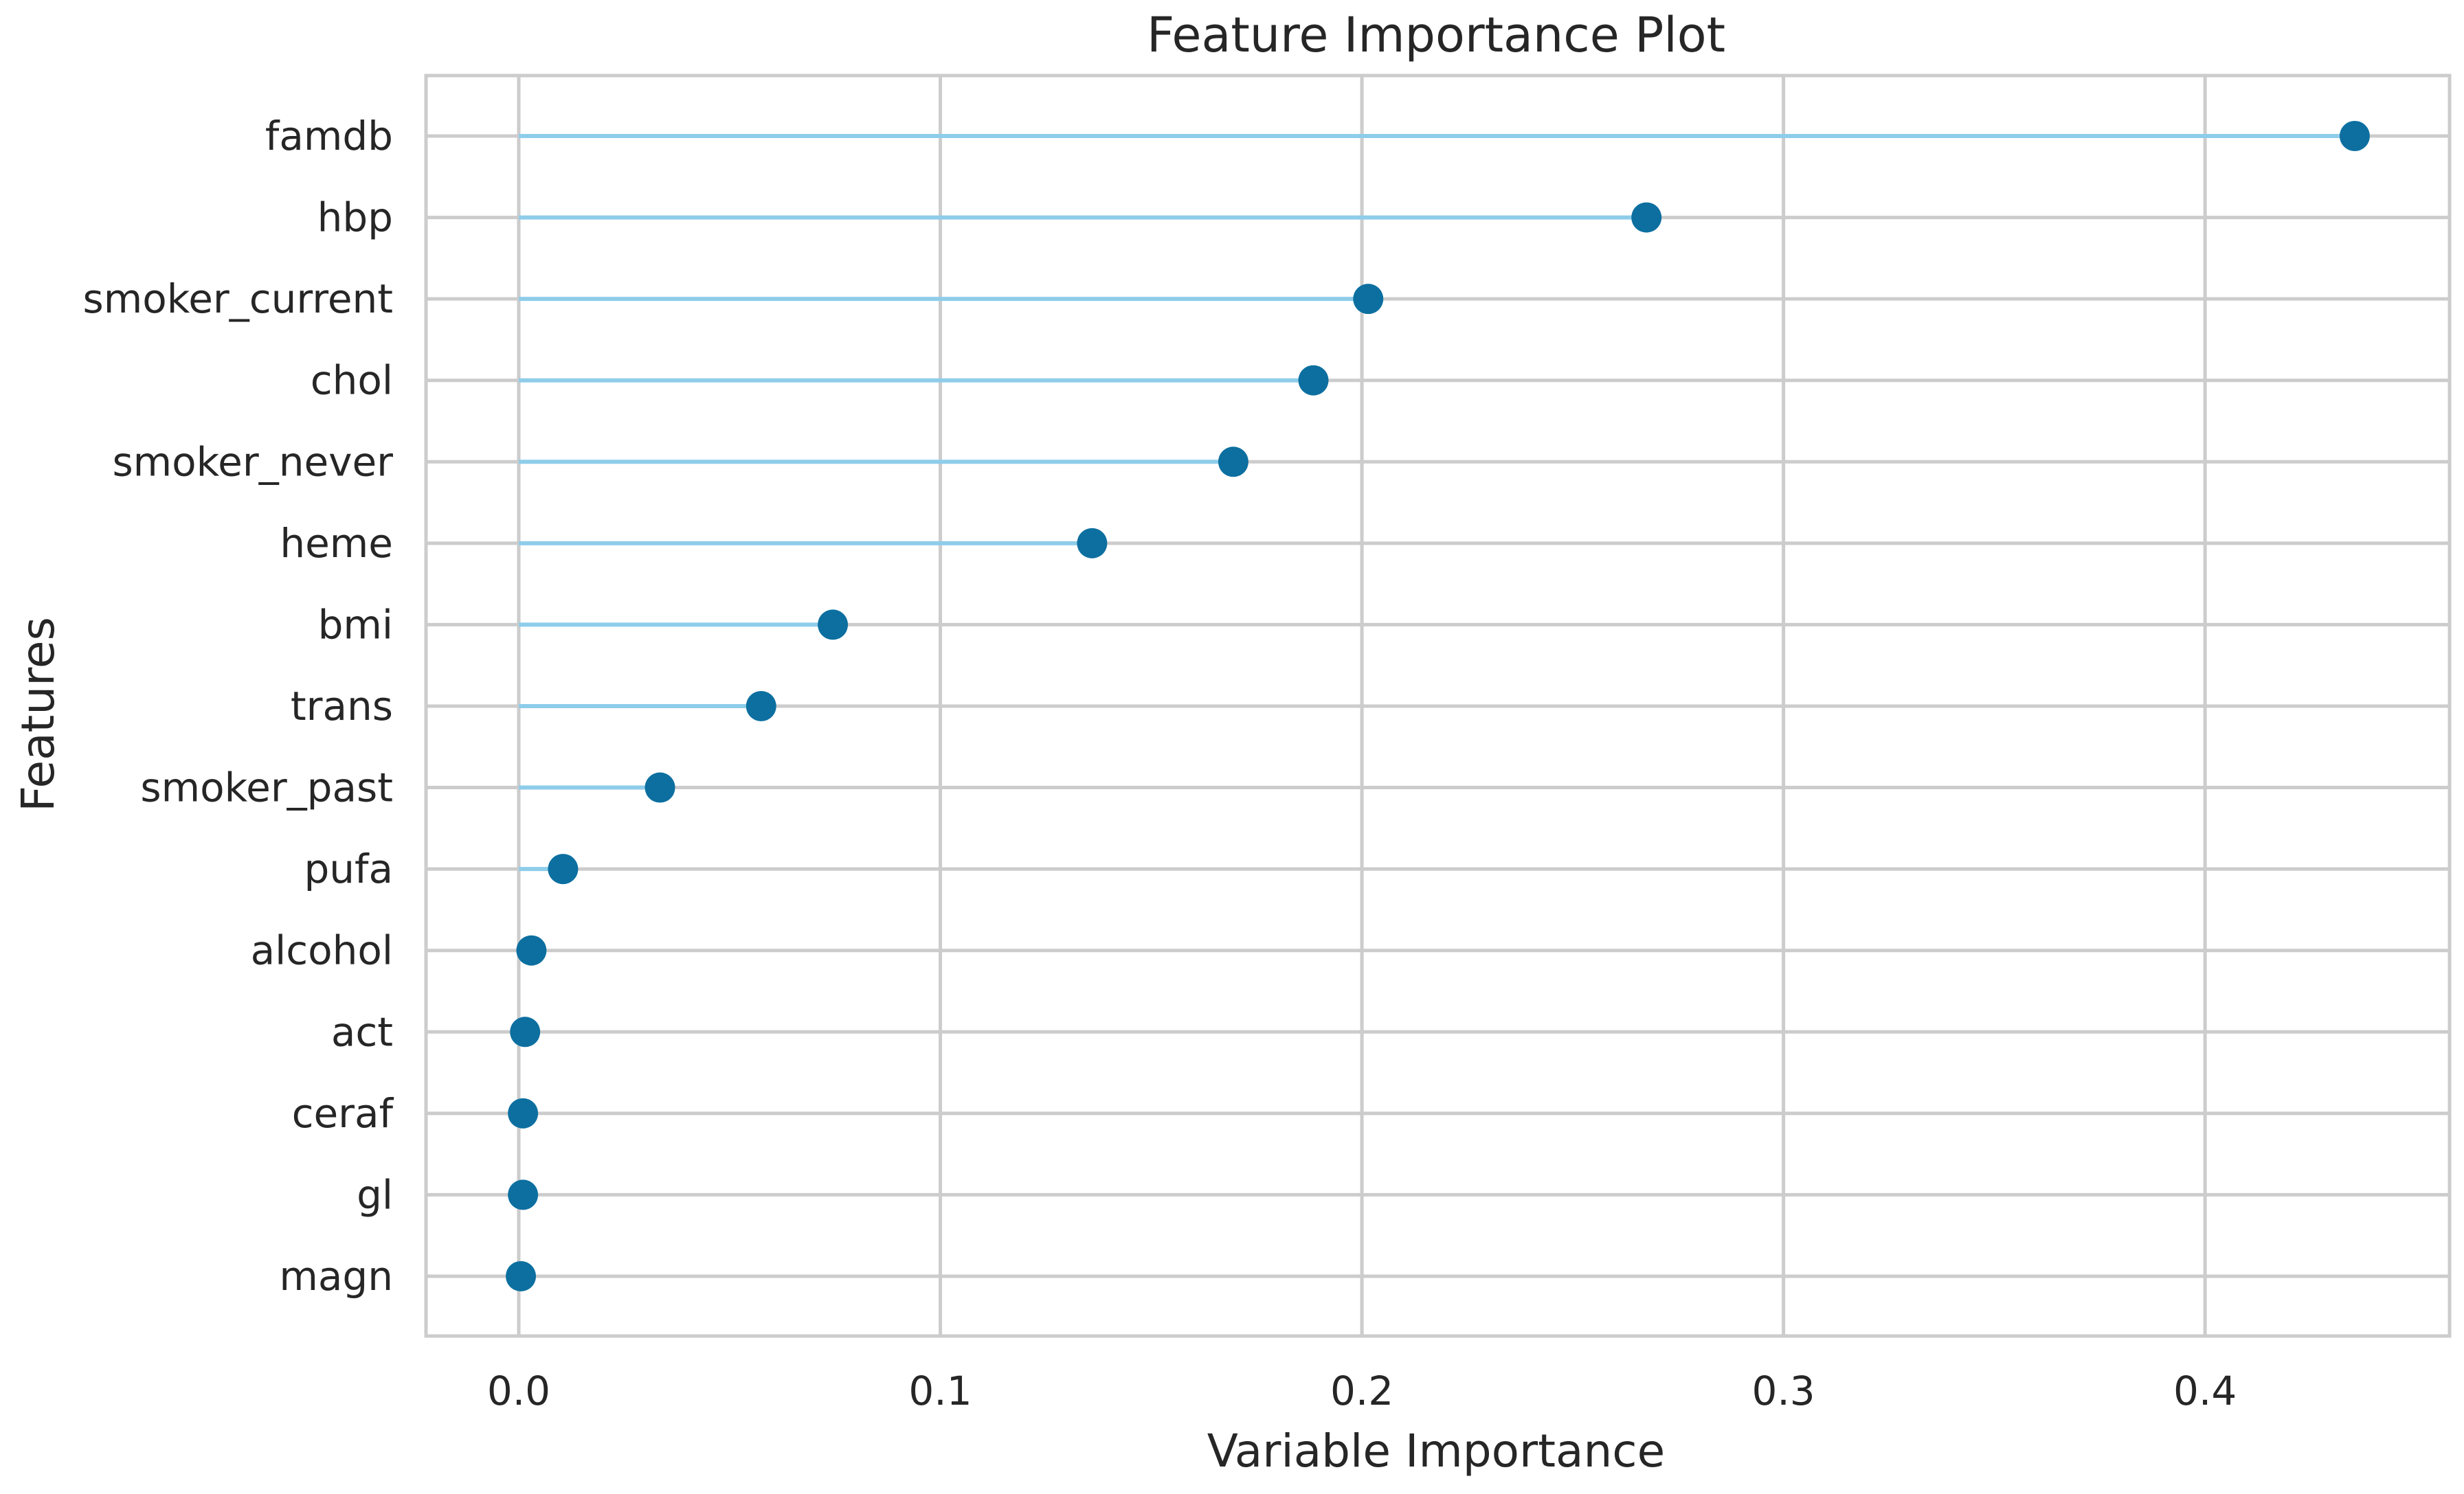 The image size is (2464, 1494). Describe the element at coordinates (329, 136) in the screenshot. I see `y-tick-label-famdb: famdb` at that location.